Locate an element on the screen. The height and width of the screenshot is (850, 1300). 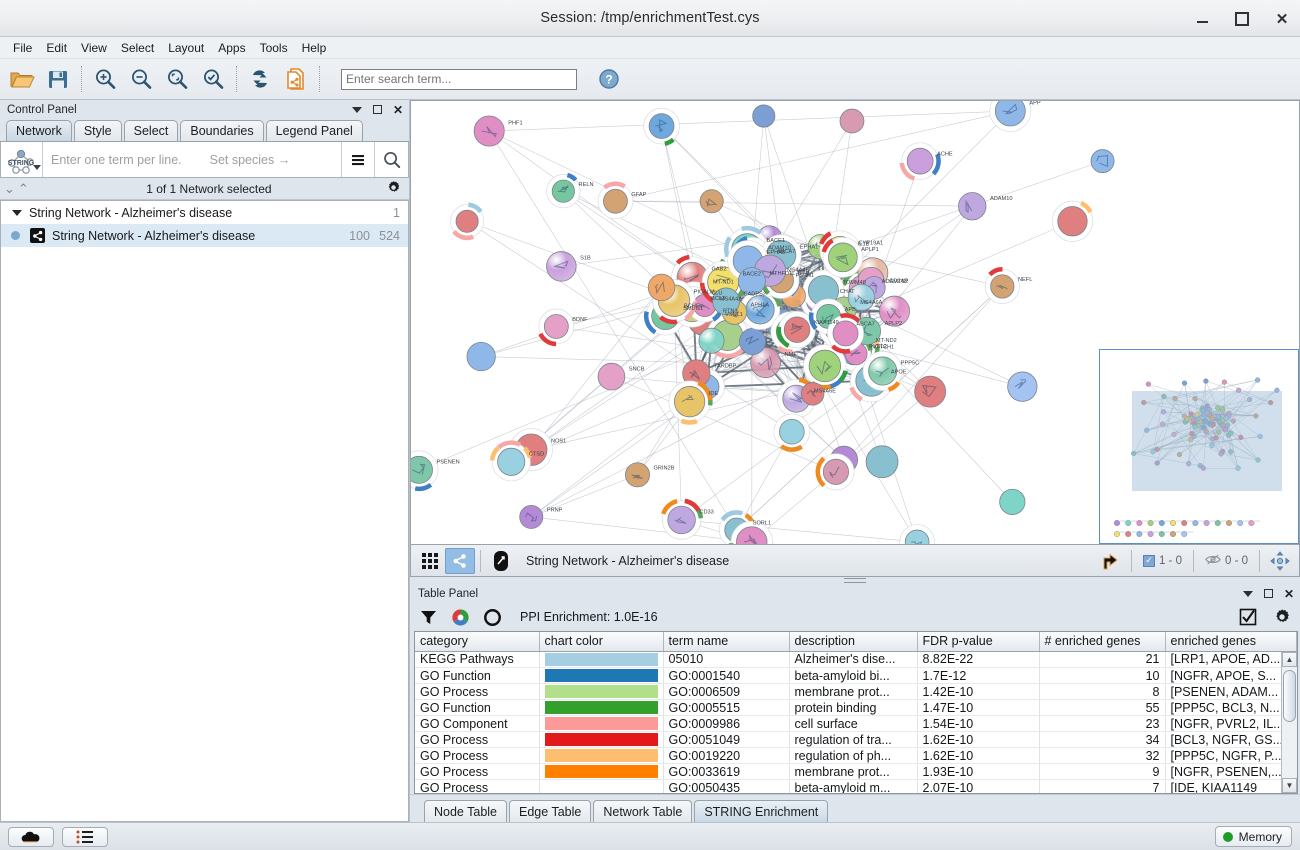
donut-chart-icon is located at coordinates (492, 617).